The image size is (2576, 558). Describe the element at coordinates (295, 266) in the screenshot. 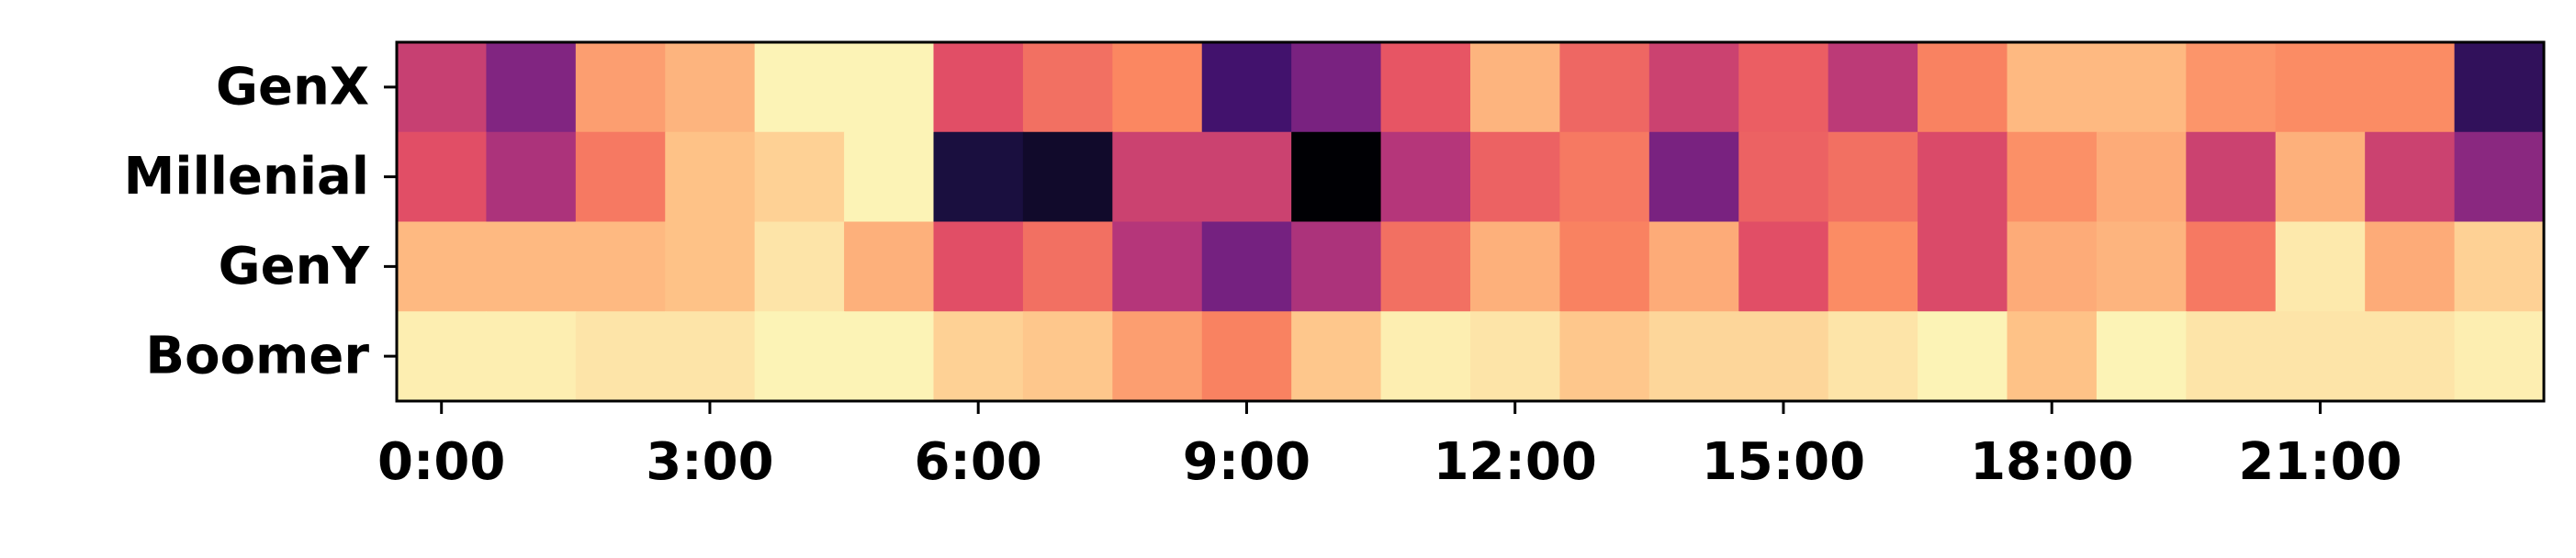

I see `y-tick-label: GenY` at that location.